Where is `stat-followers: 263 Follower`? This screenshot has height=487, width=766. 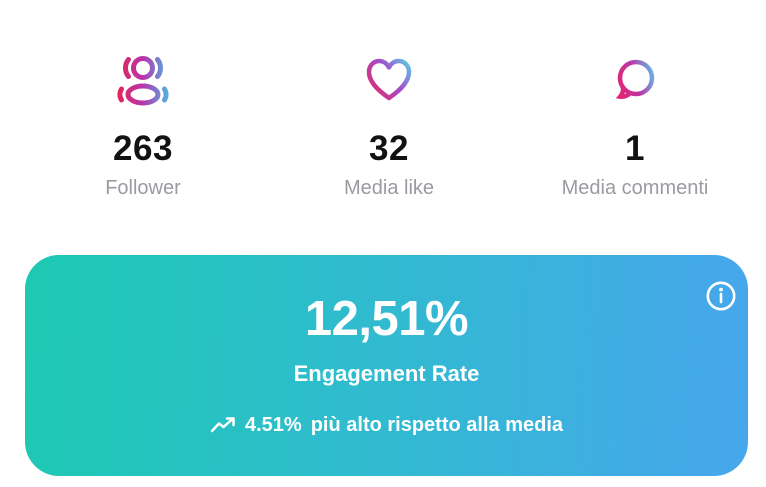
stat-followers: 263 Follower is located at coordinates (143, 124).